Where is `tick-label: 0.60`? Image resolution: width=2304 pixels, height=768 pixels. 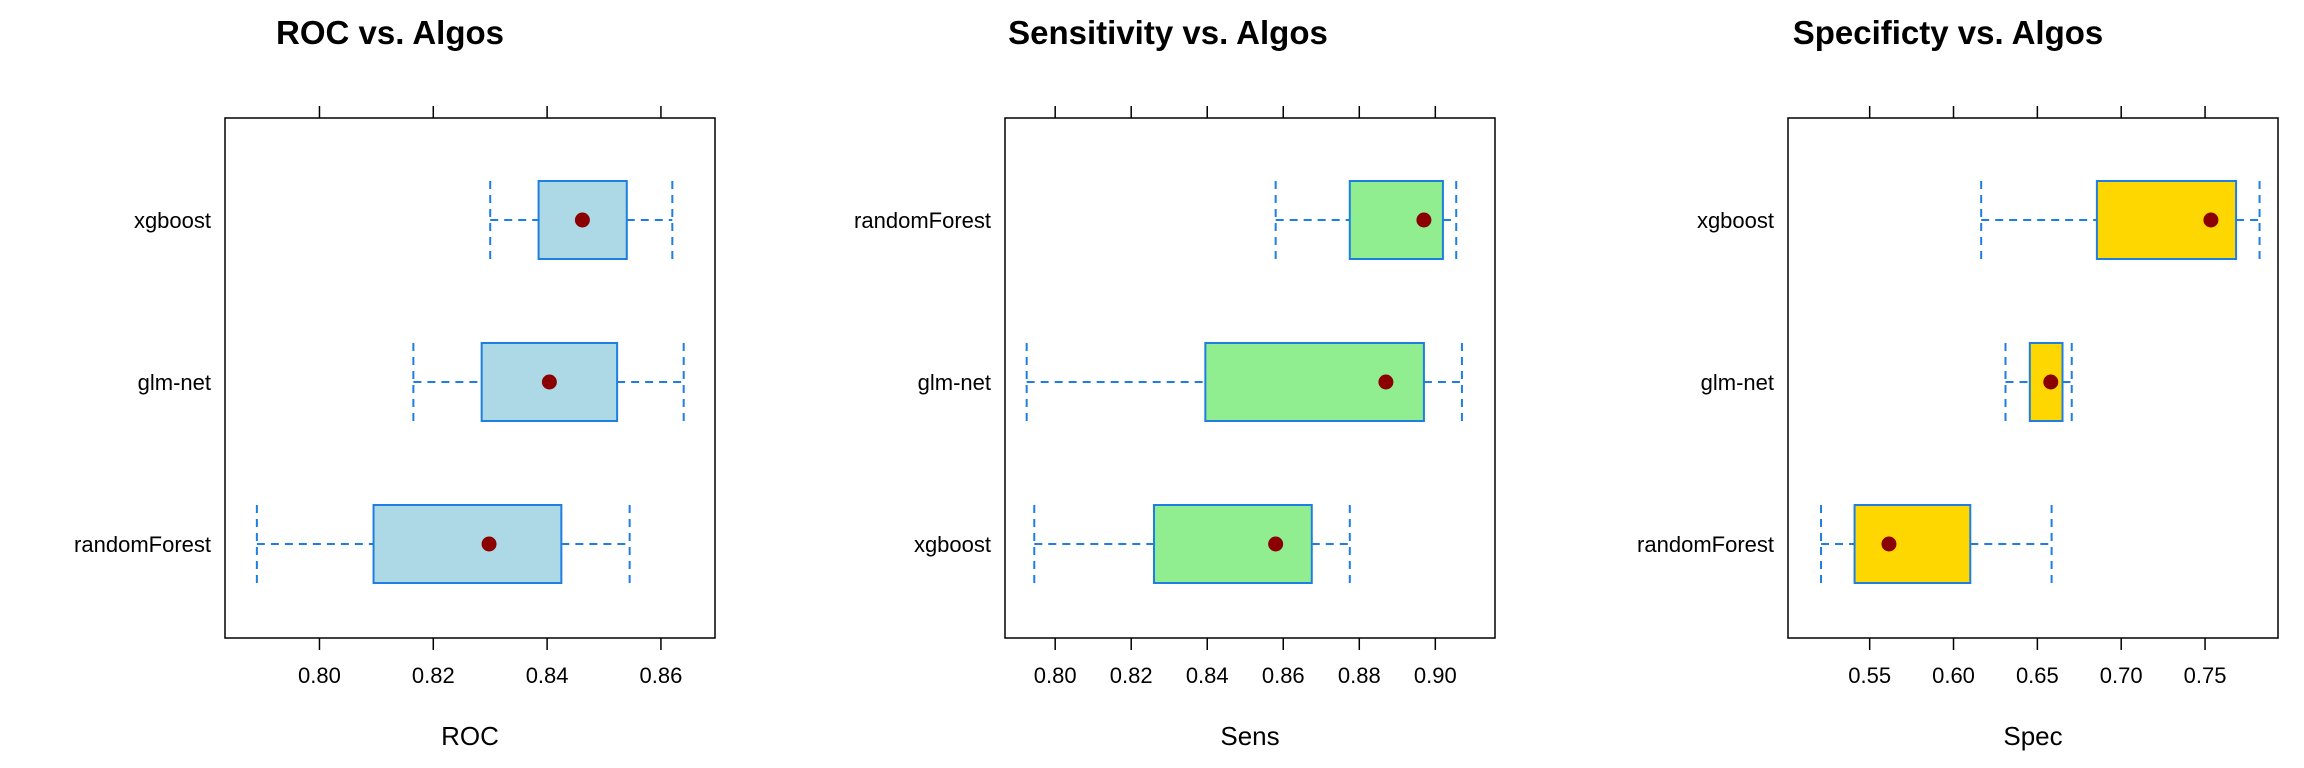 tick-label: 0.60 is located at coordinates (1953, 675).